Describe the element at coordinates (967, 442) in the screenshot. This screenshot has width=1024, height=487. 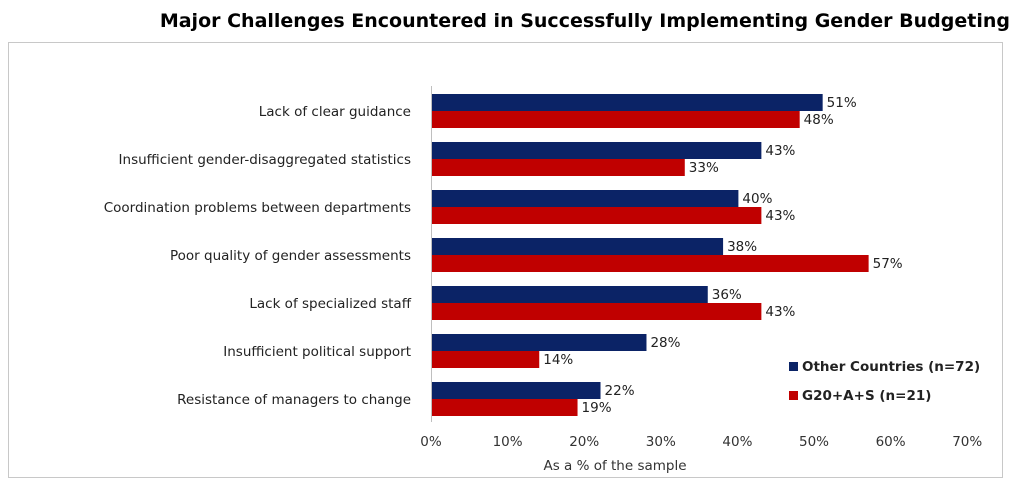
I see `x-tick-label: 70%` at that location.